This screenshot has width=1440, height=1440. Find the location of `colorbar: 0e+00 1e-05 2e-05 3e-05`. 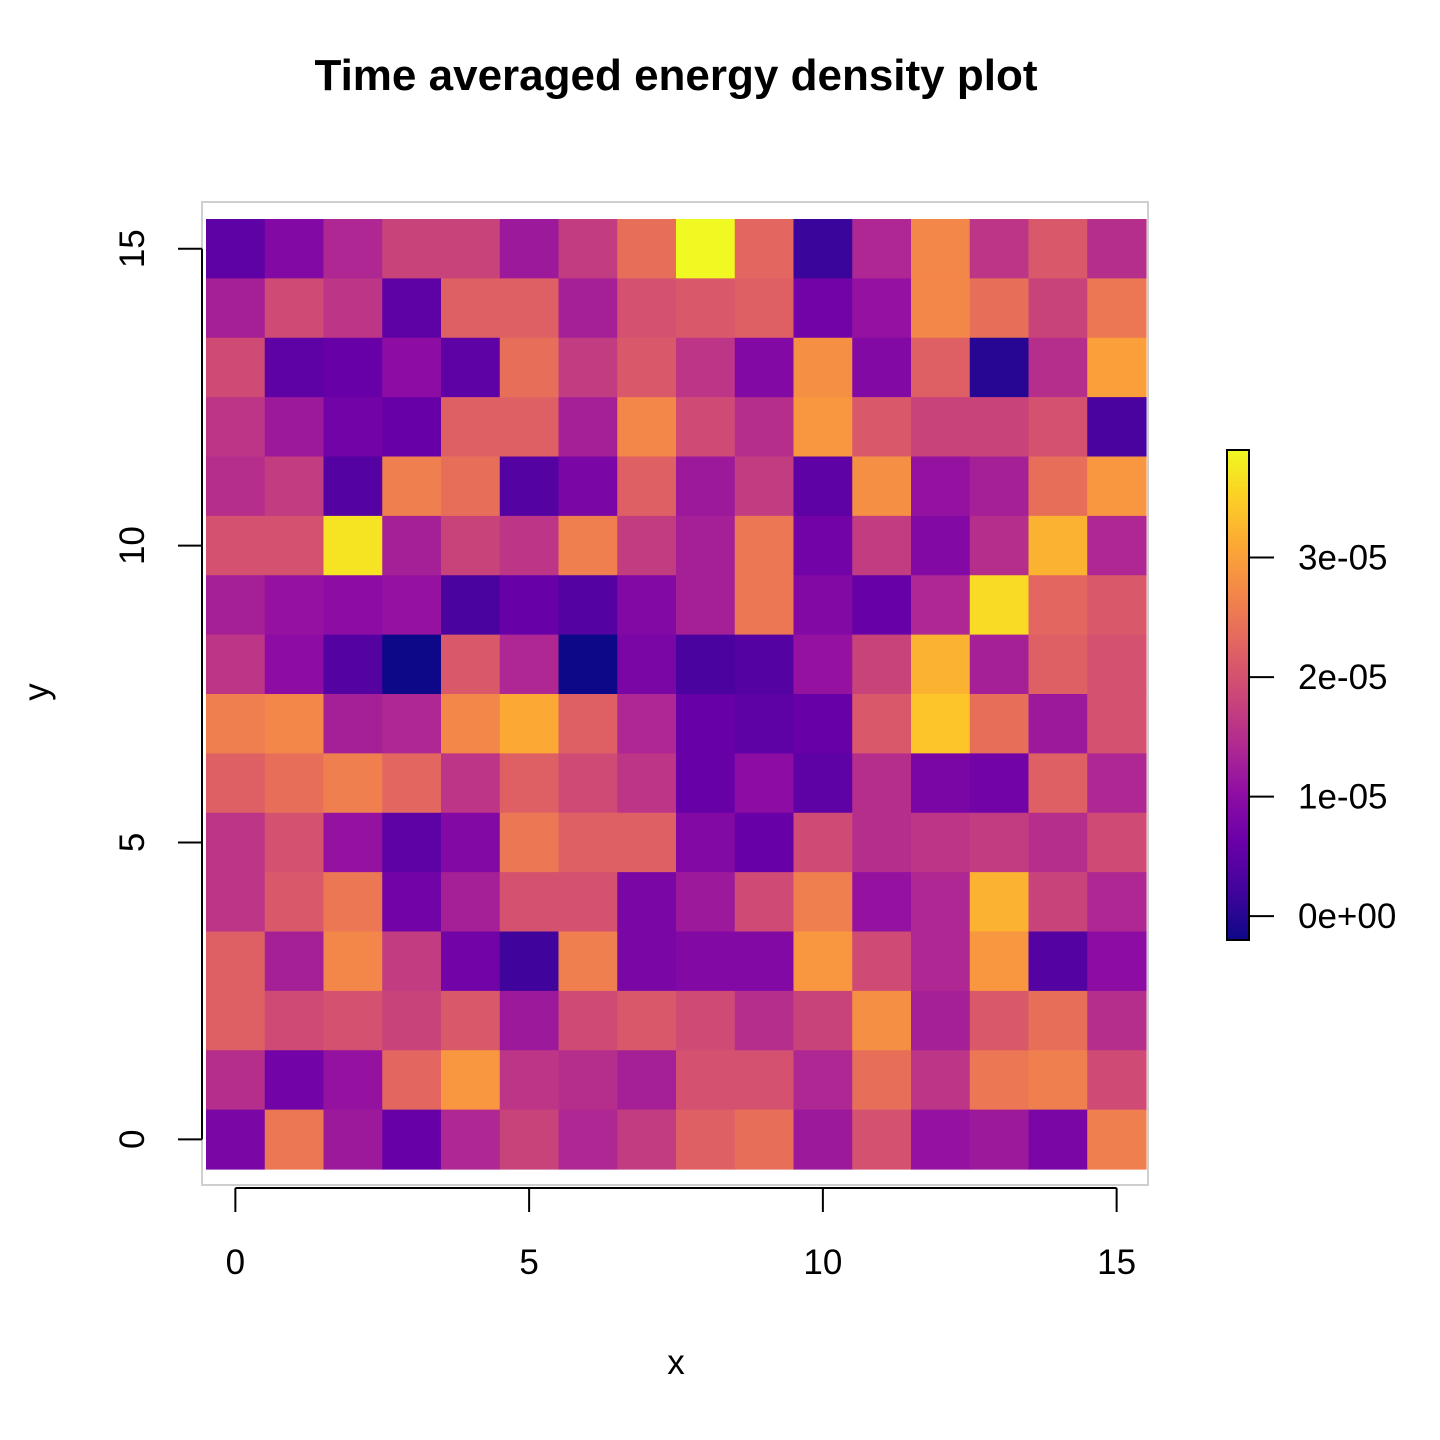

colorbar: 0e+00 1e-05 2e-05 3e-05 is located at coordinates (1311, 695).